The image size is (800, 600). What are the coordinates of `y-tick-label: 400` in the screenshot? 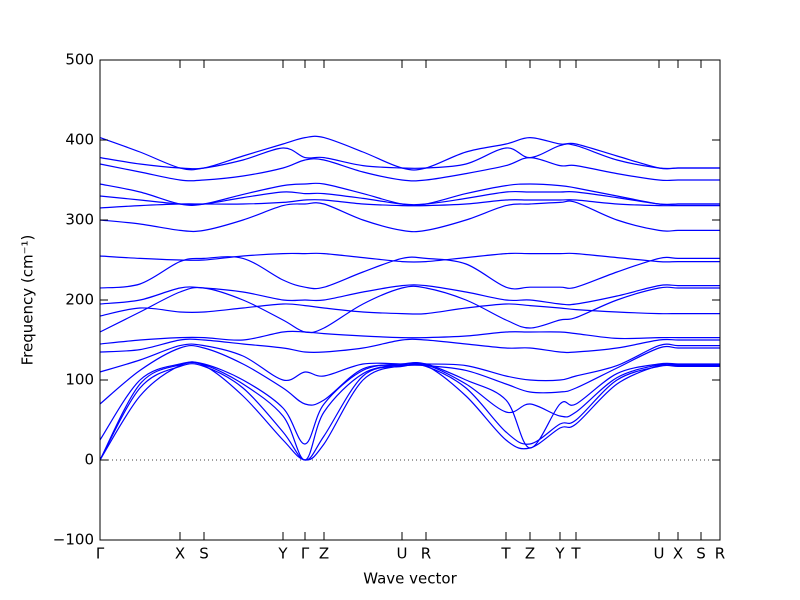 It's located at (79, 140).